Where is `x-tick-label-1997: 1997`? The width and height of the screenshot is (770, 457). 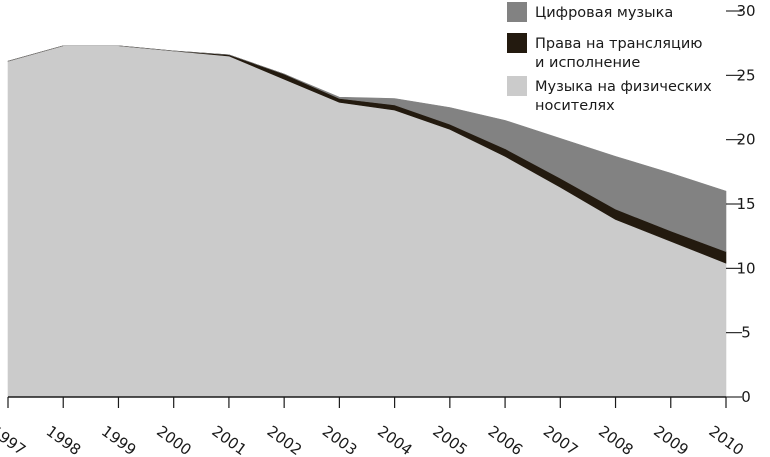 x-tick-label-1997: 1997 is located at coordinates (14, 439).